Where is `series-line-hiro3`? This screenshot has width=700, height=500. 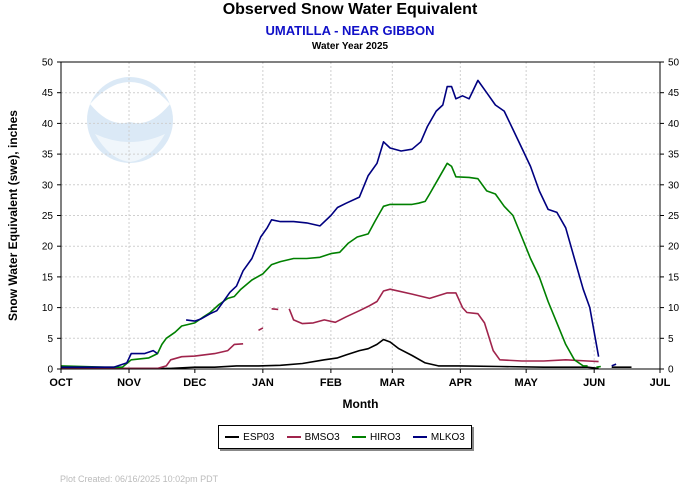 series-line-hiro3 is located at coordinates (598, 366).